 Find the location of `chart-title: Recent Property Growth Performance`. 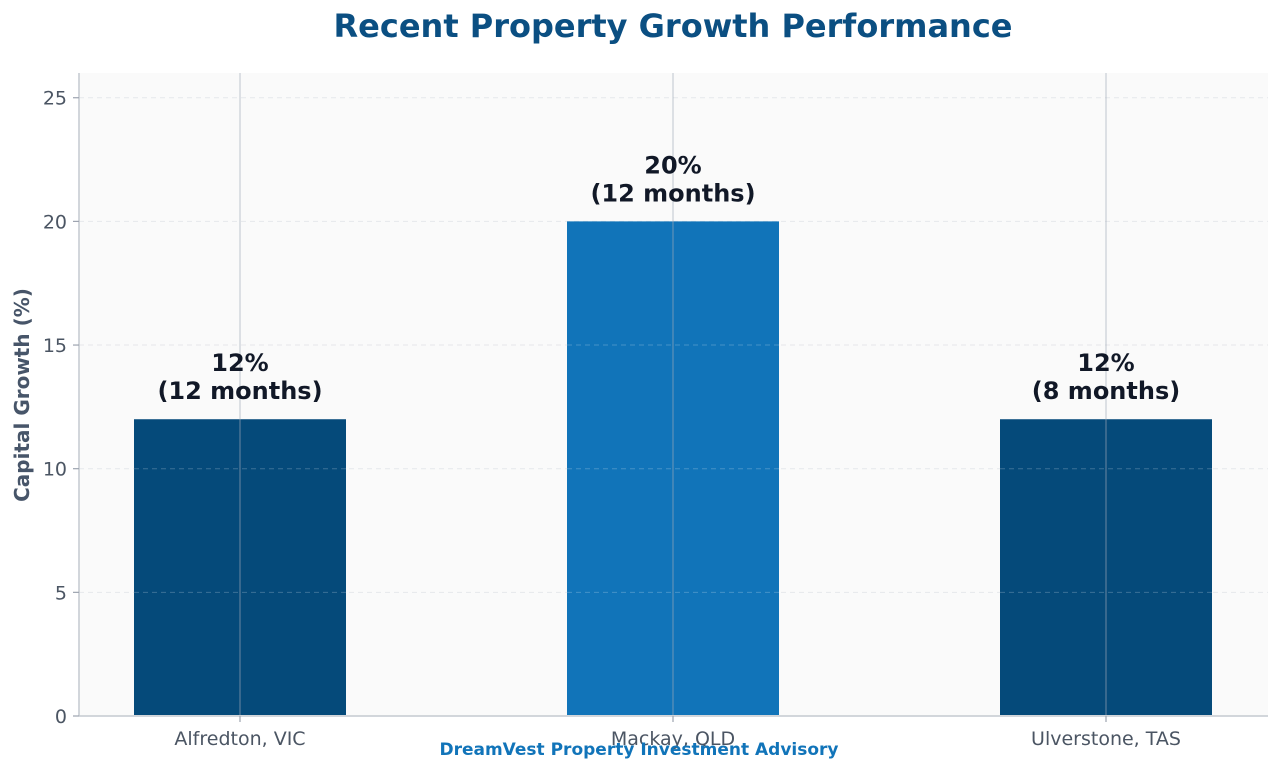

chart-title: Recent Property Growth Performance is located at coordinates (673, 26).